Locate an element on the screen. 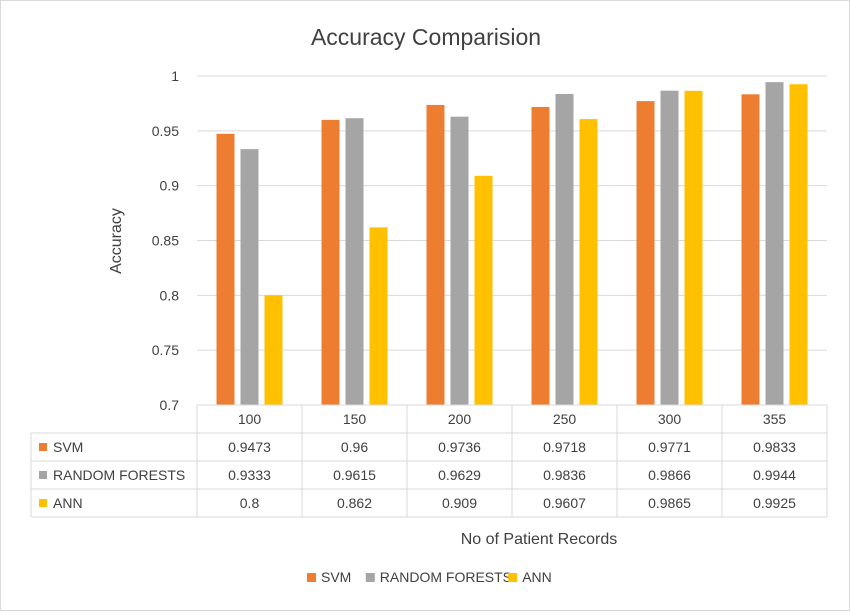 The height and width of the screenshot is (615, 850). data-label: 0.862 is located at coordinates (354, 503).